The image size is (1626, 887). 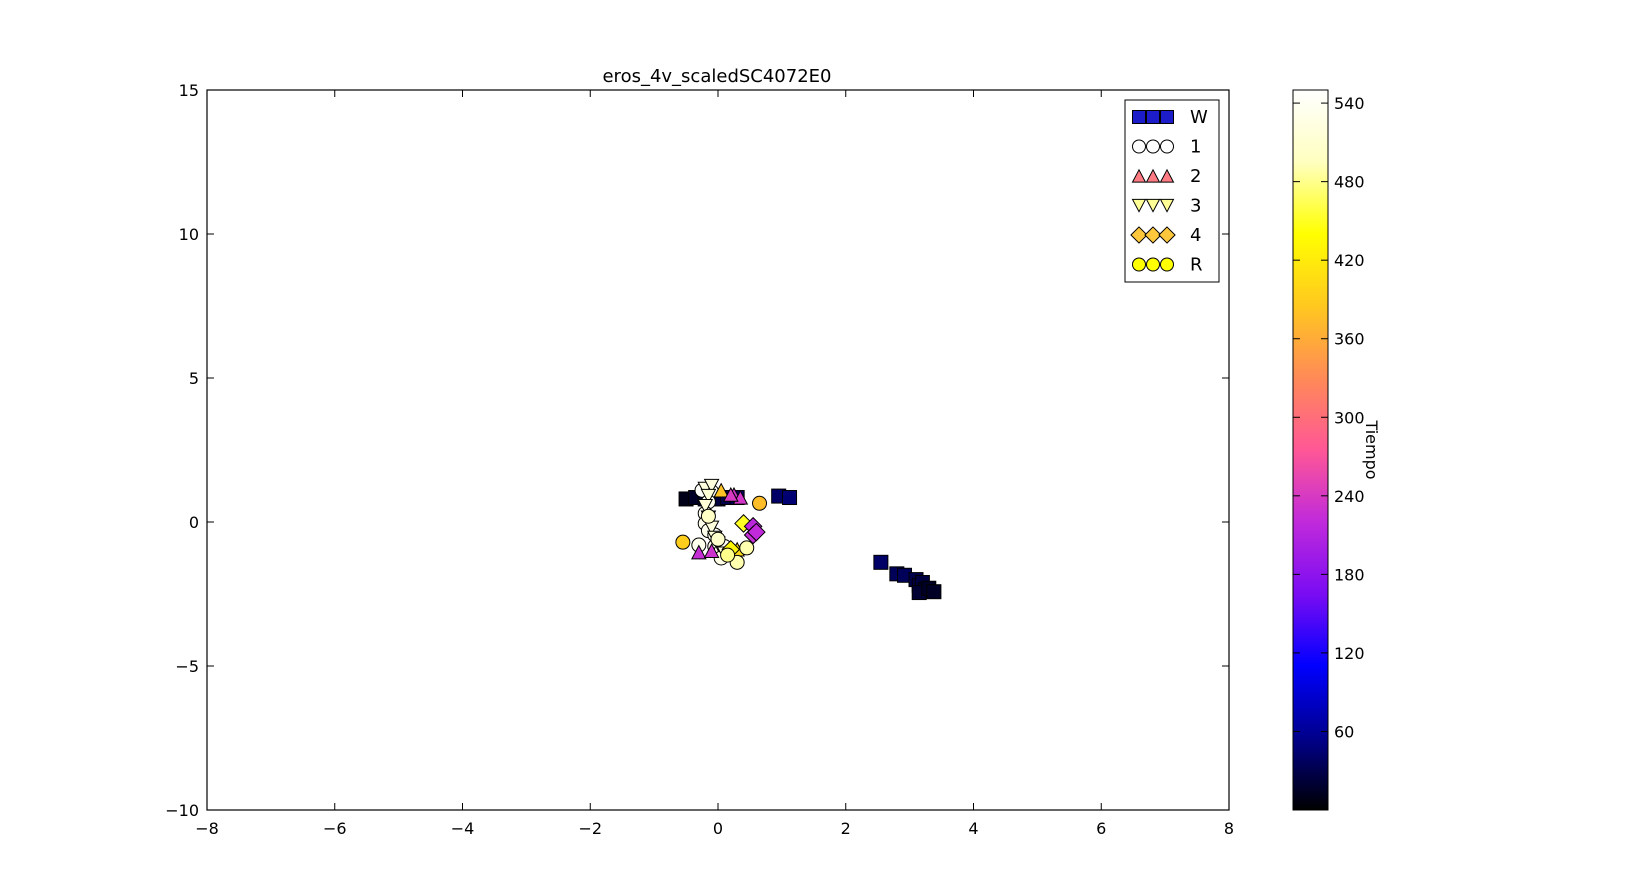 What do you see at coordinates (1349, 103) in the screenshot?
I see `colorbar-tick-label: 540` at bounding box center [1349, 103].